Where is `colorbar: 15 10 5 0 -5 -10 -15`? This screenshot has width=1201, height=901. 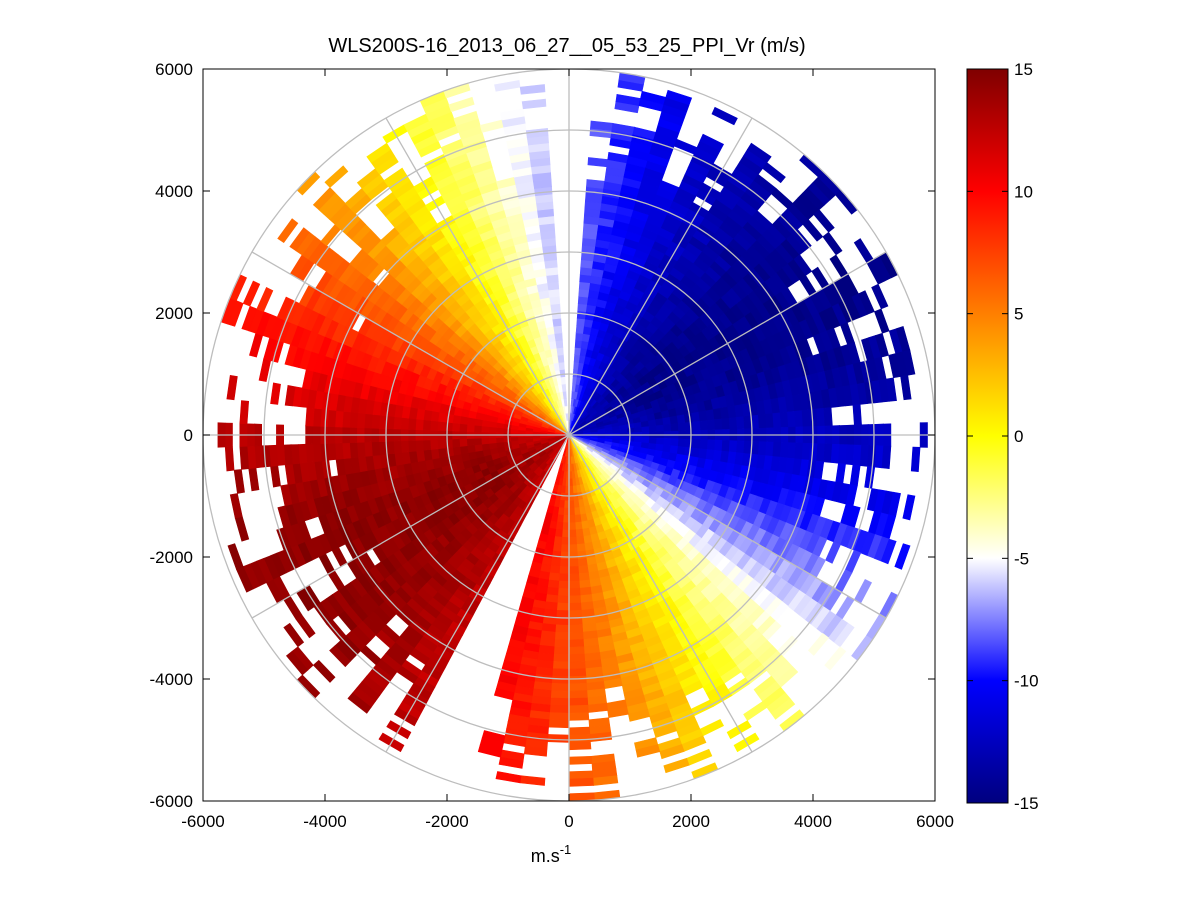
colorbar: 15 10 5 0 -5 -10 -15 is located at coordinates (1002, 436).